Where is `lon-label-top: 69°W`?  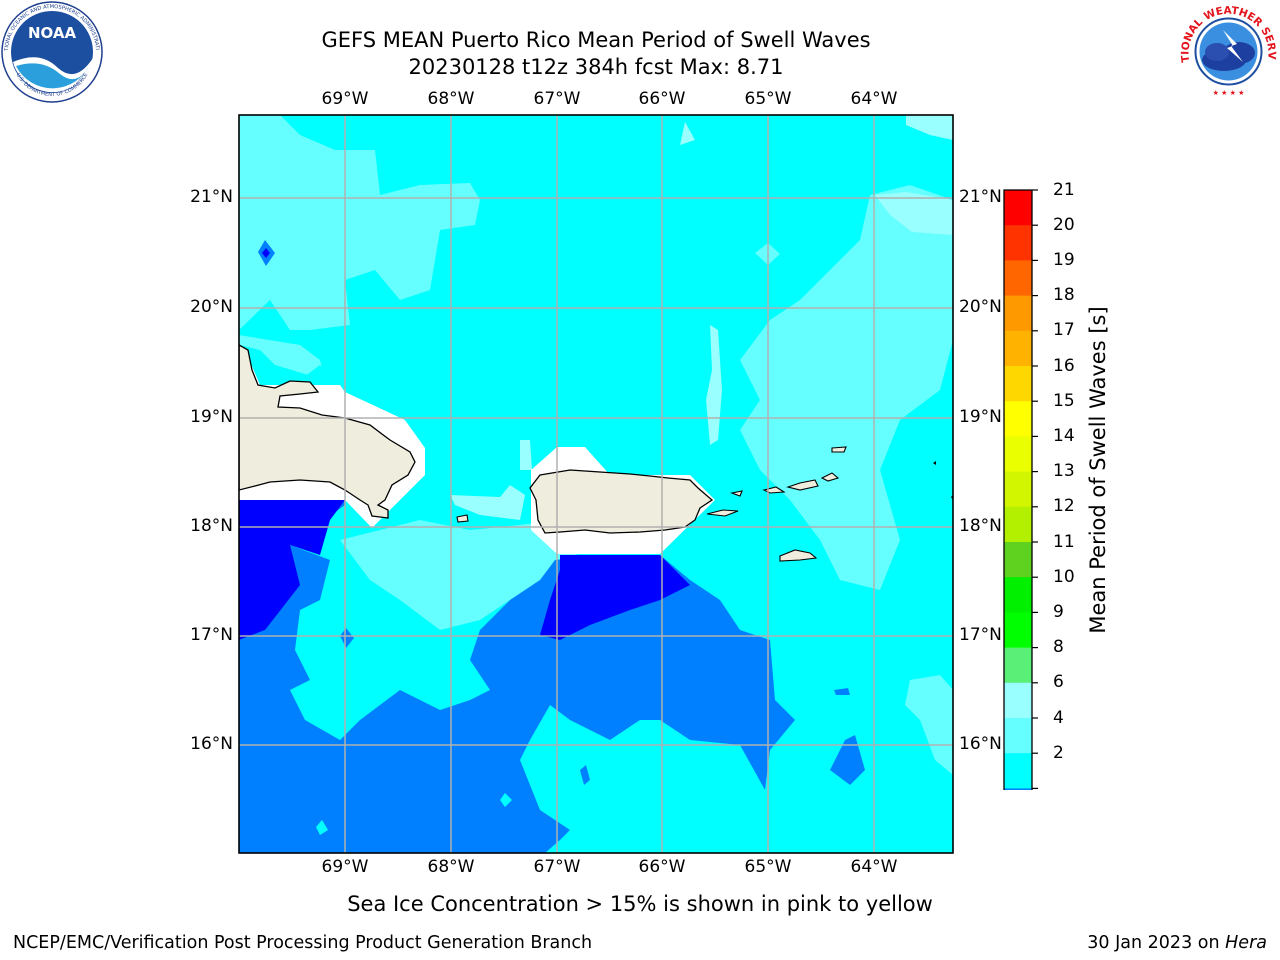
lon-label-top: 69°W is located at coordinates (345, 99).